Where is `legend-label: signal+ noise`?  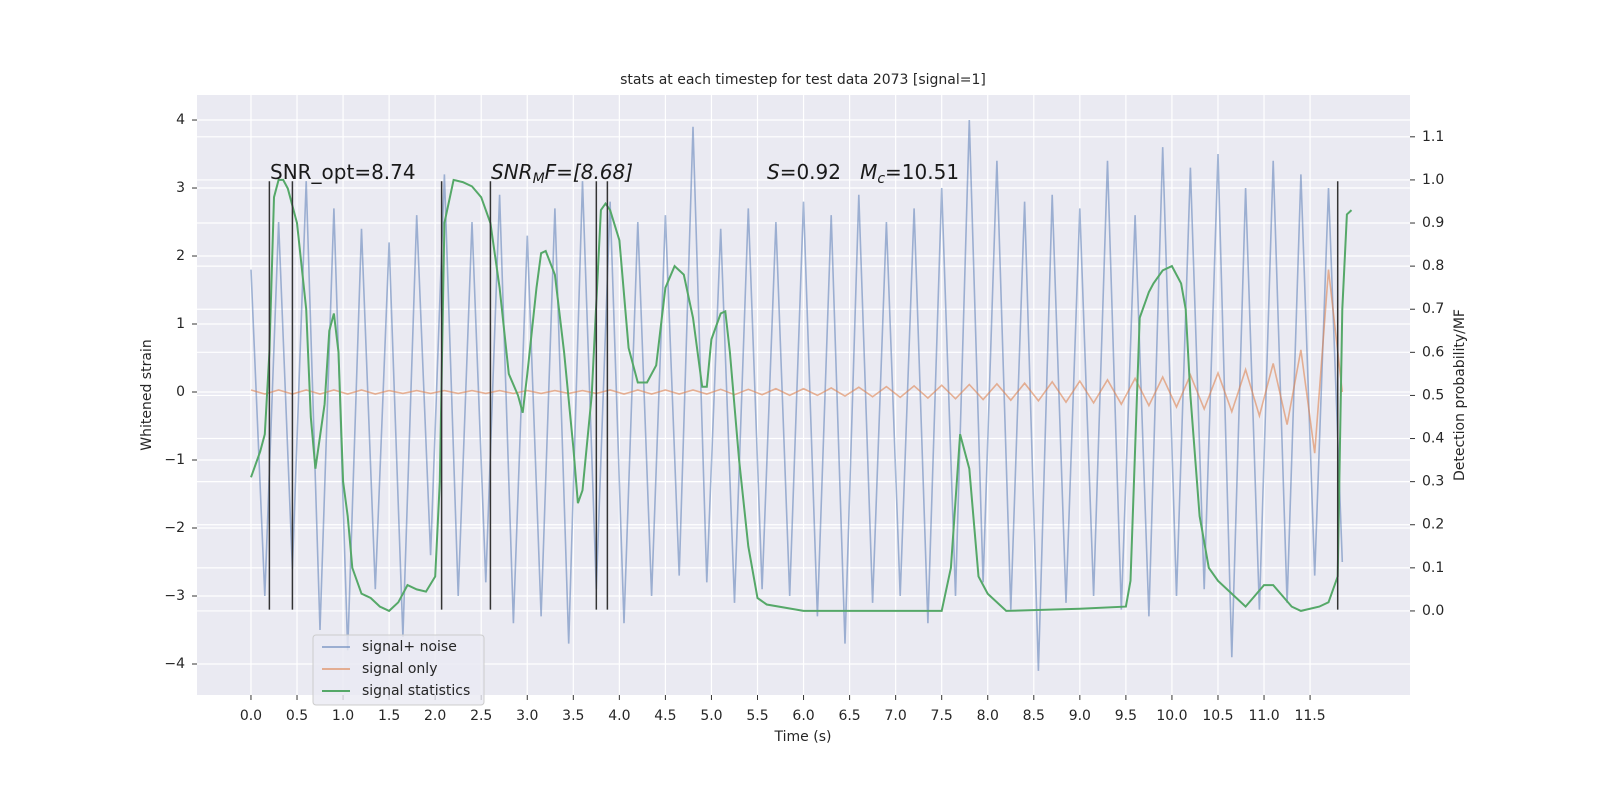 legend-label: signal+ noise is located at coordinates (409, 647).